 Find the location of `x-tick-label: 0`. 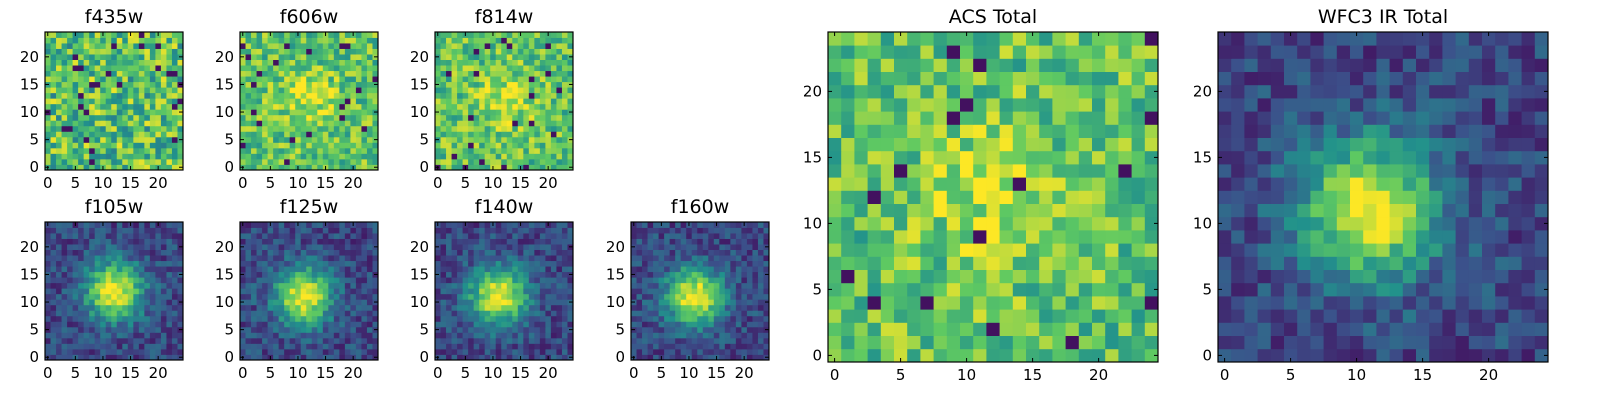

x-tick-label: 0 is located at coordinates (634, 373).